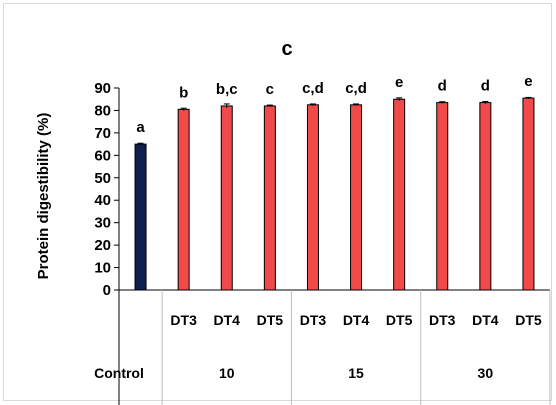 Image resolution: width=556 pixels, height=405 pixels. Describe the element at coordinates (486, 373) in the screenshot. I see `x-group-label: 30` at that location.